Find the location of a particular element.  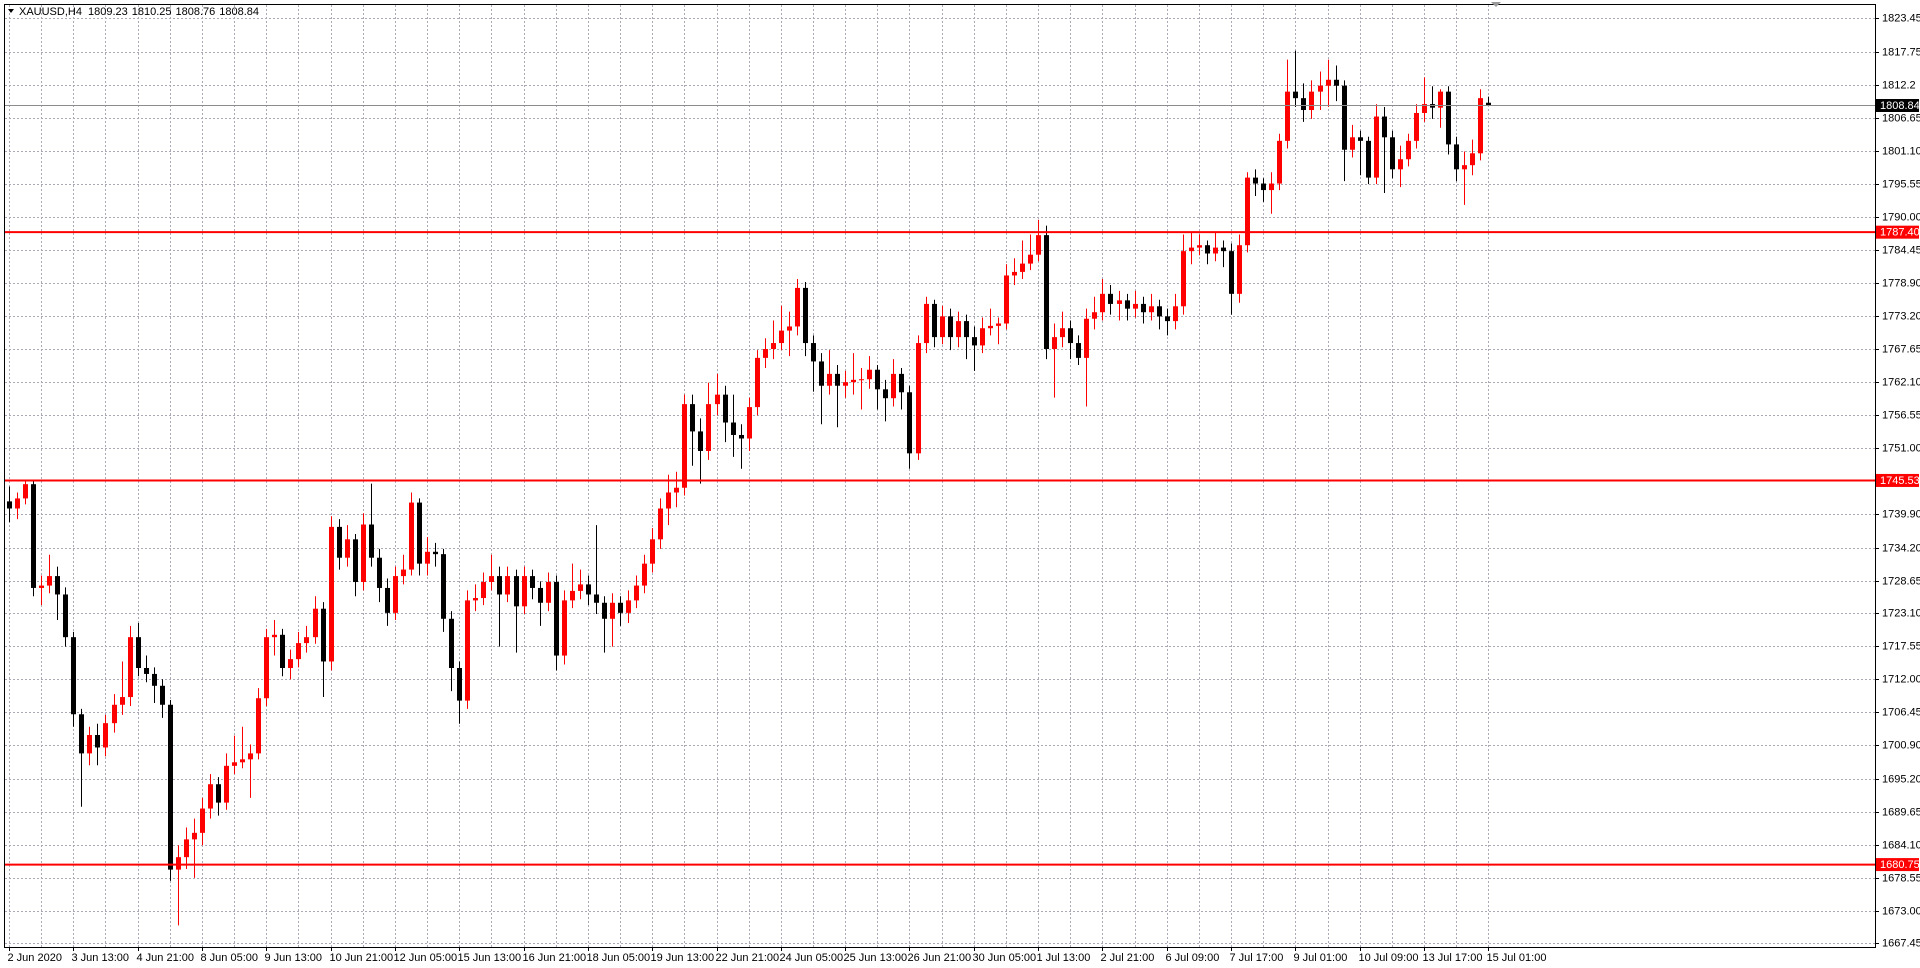

y-tick-label: 1767.65 is located at coordinates (1901, 349).